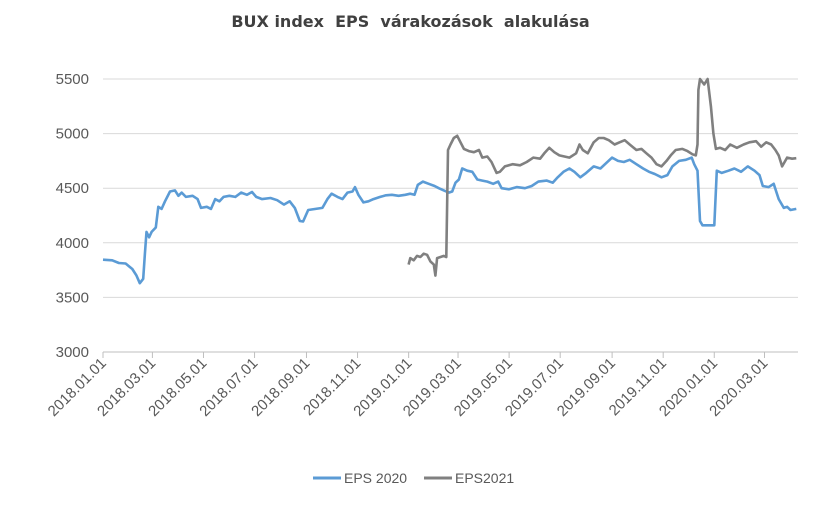  I want to click on chart-title: BUX index EPS várakozások alakulása, so click(410, 21).